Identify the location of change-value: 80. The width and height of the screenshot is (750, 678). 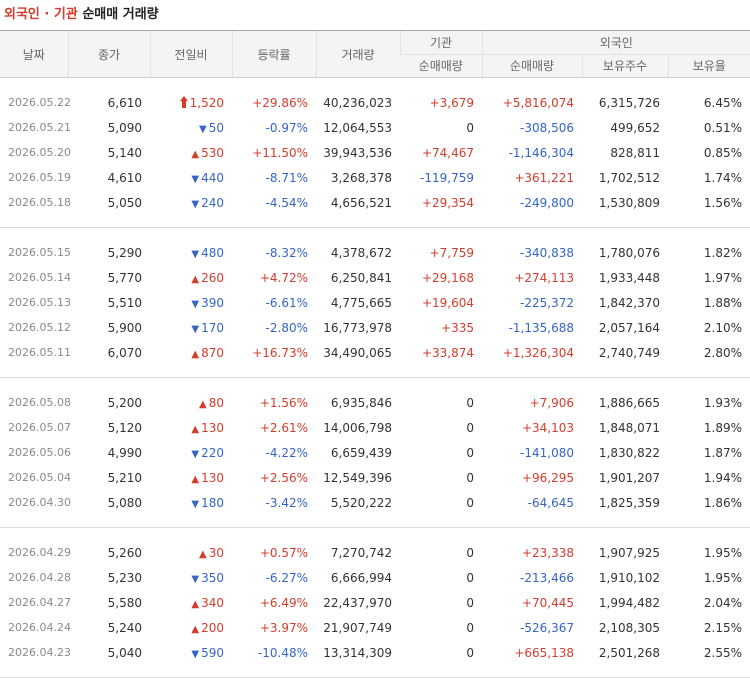
(216, 403).